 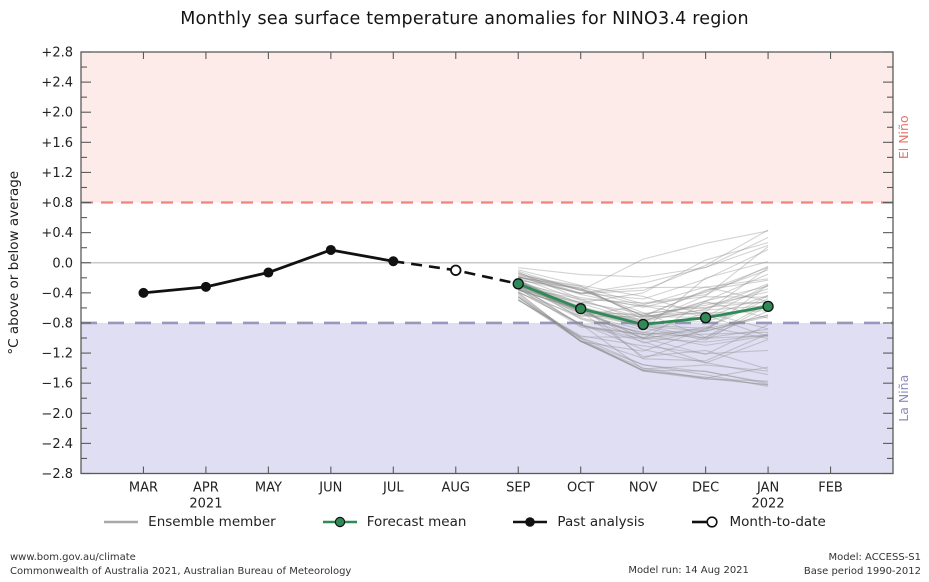 I want to click on legend-item-month-to-date: Month-to-date, so click(x=758, y=522).